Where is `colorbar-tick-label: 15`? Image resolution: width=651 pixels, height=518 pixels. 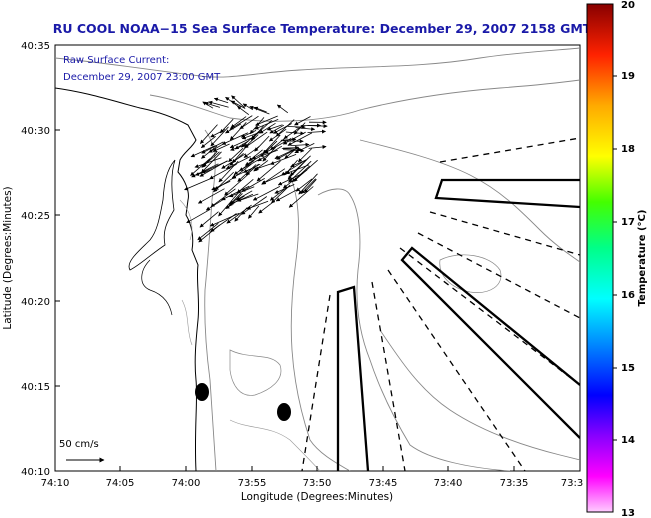 colorbar-tick-label: 15 is located at coordinates (628, 368).